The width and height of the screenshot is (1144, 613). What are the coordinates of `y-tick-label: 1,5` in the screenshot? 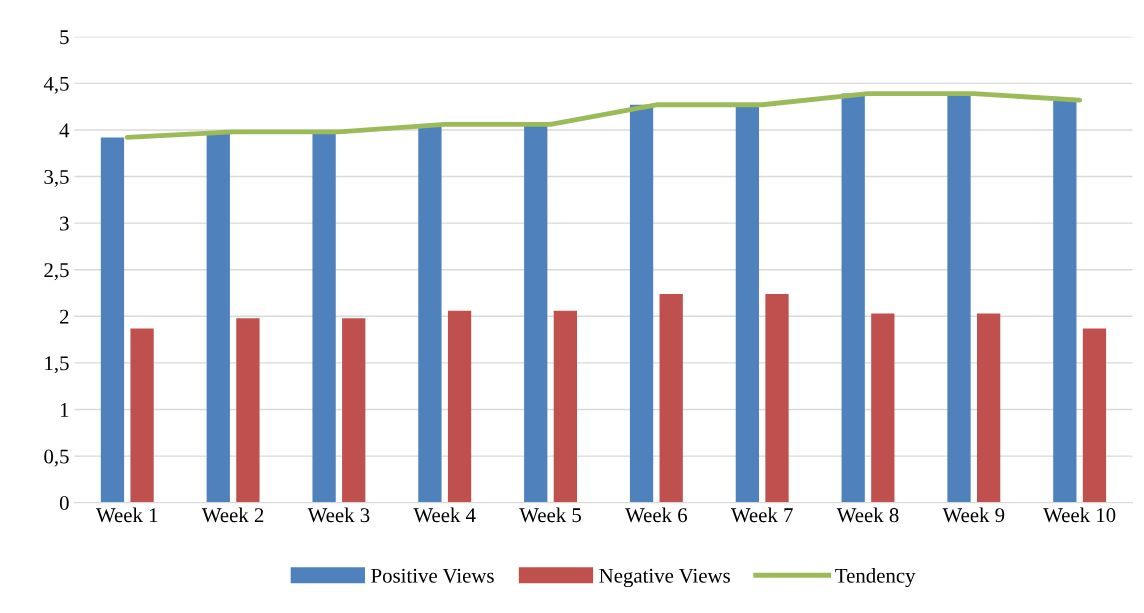 It's located at (57, 365).